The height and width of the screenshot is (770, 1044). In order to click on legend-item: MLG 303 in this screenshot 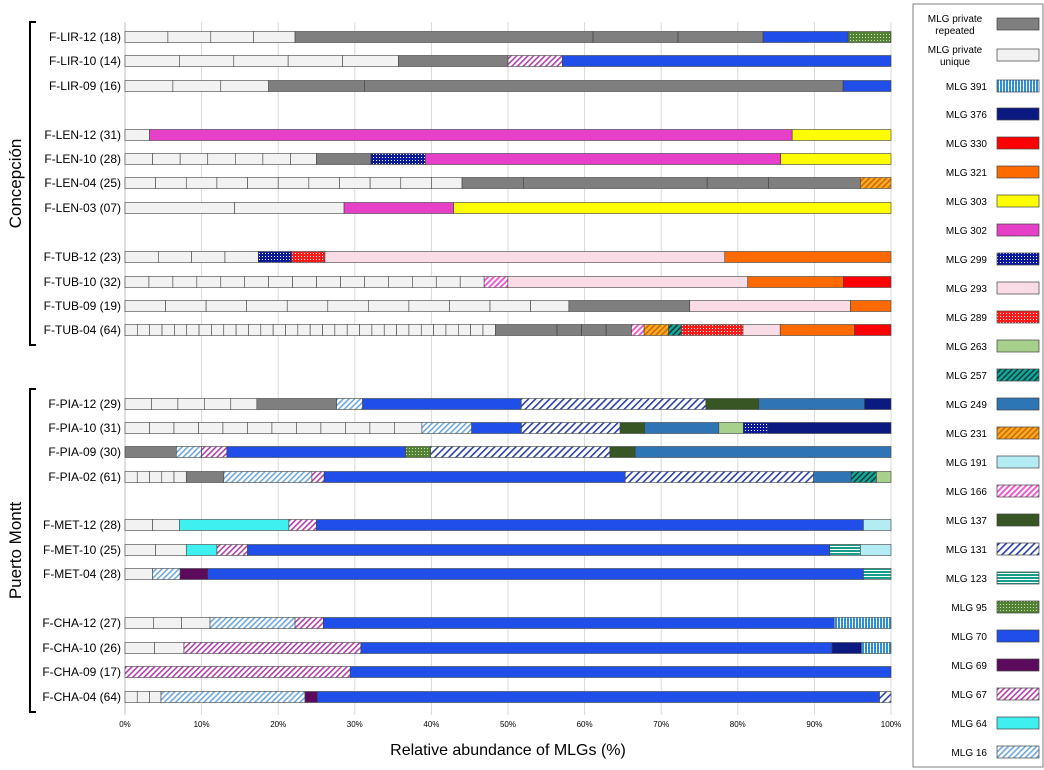, I will do `click(993, 201)`.